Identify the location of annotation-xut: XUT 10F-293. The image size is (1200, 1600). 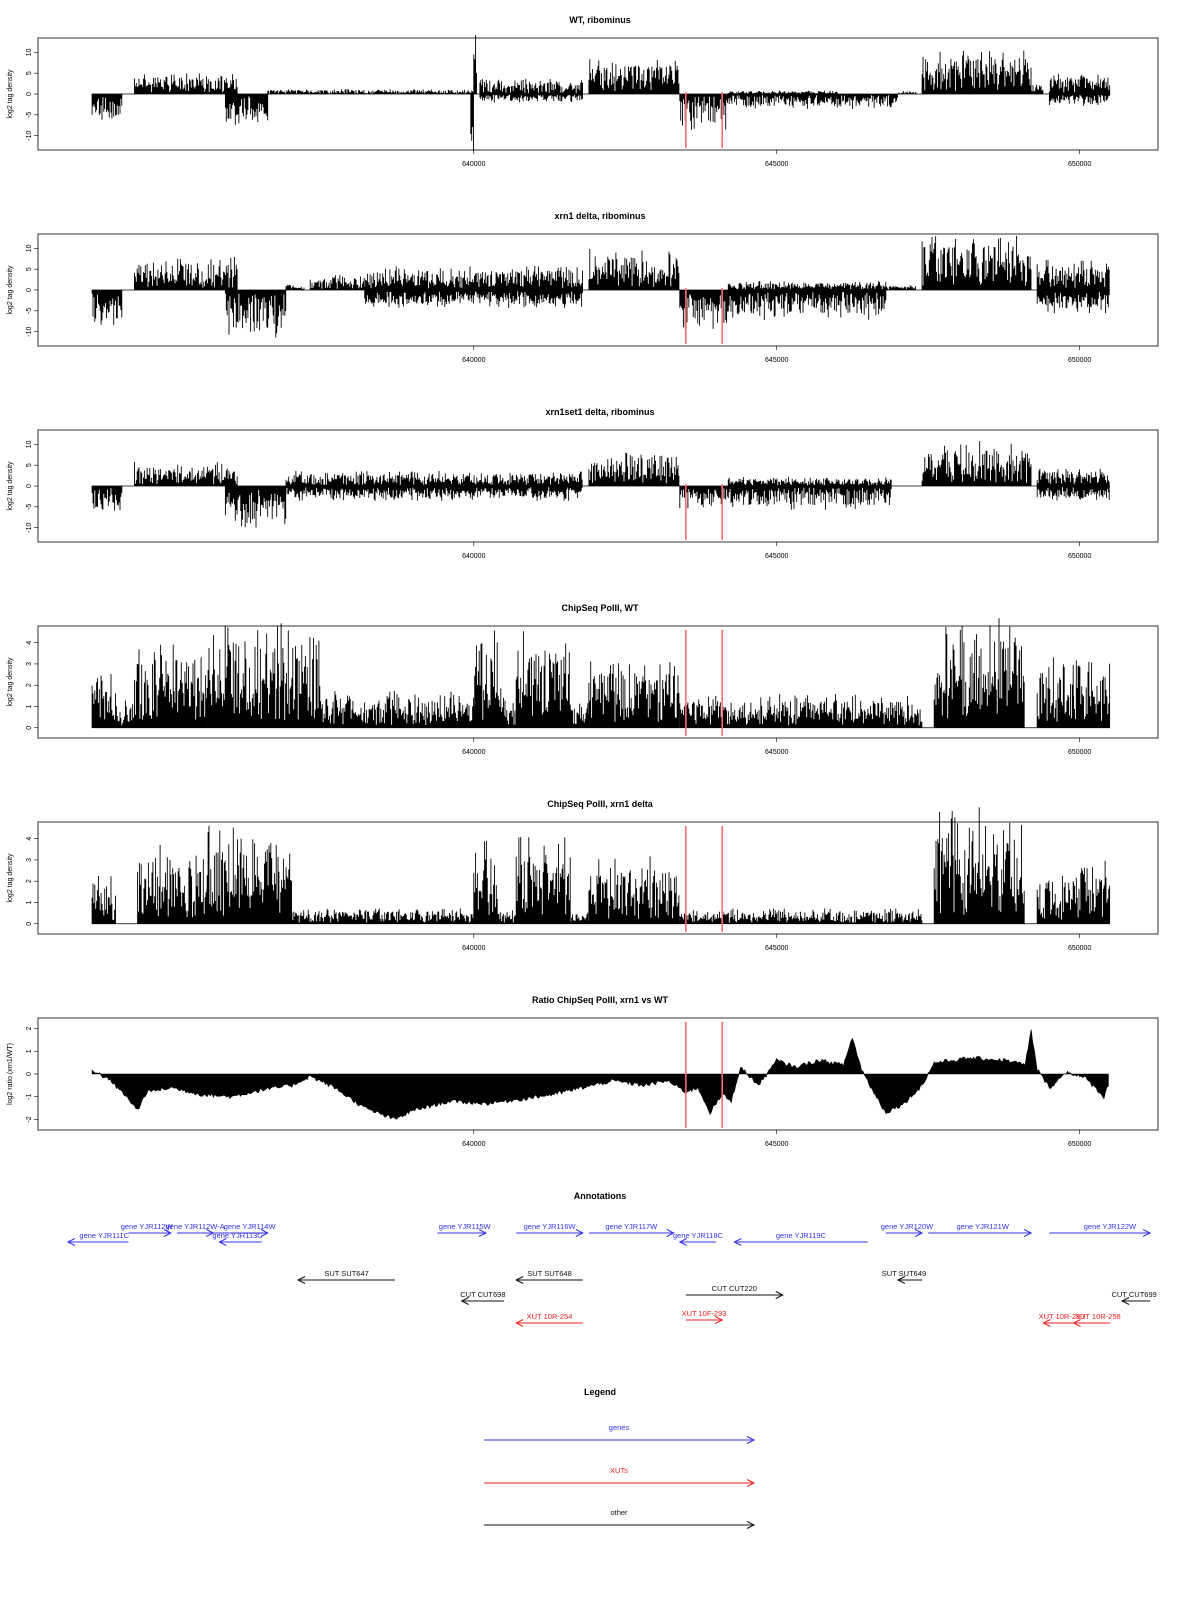
(704, 1316).